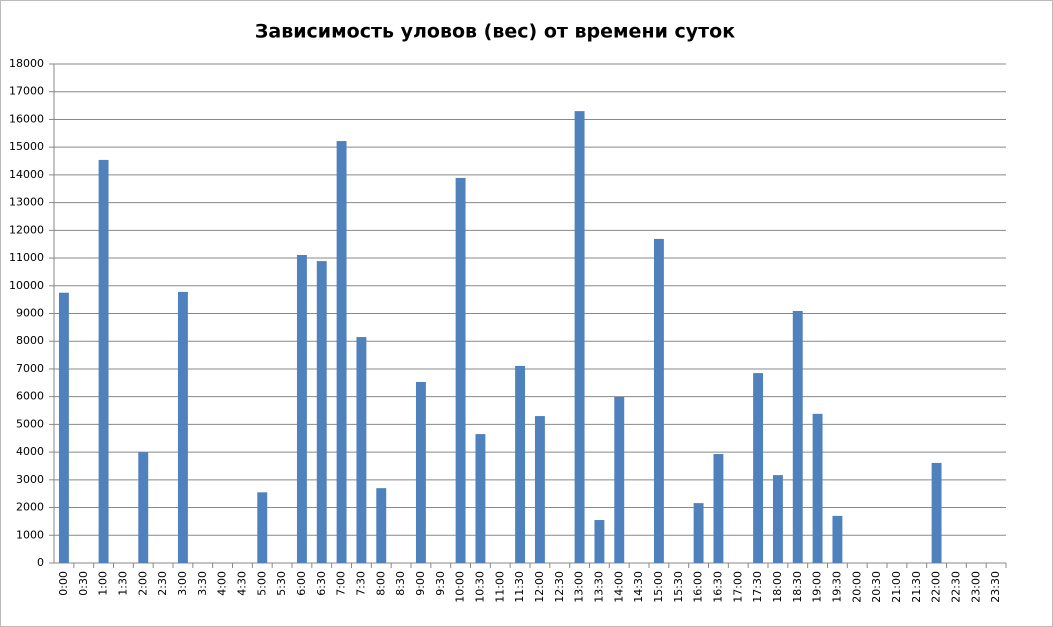 This screenshot has height=627, width=1053. I want to click on y-tick-label: 2000, so click(30, 507).